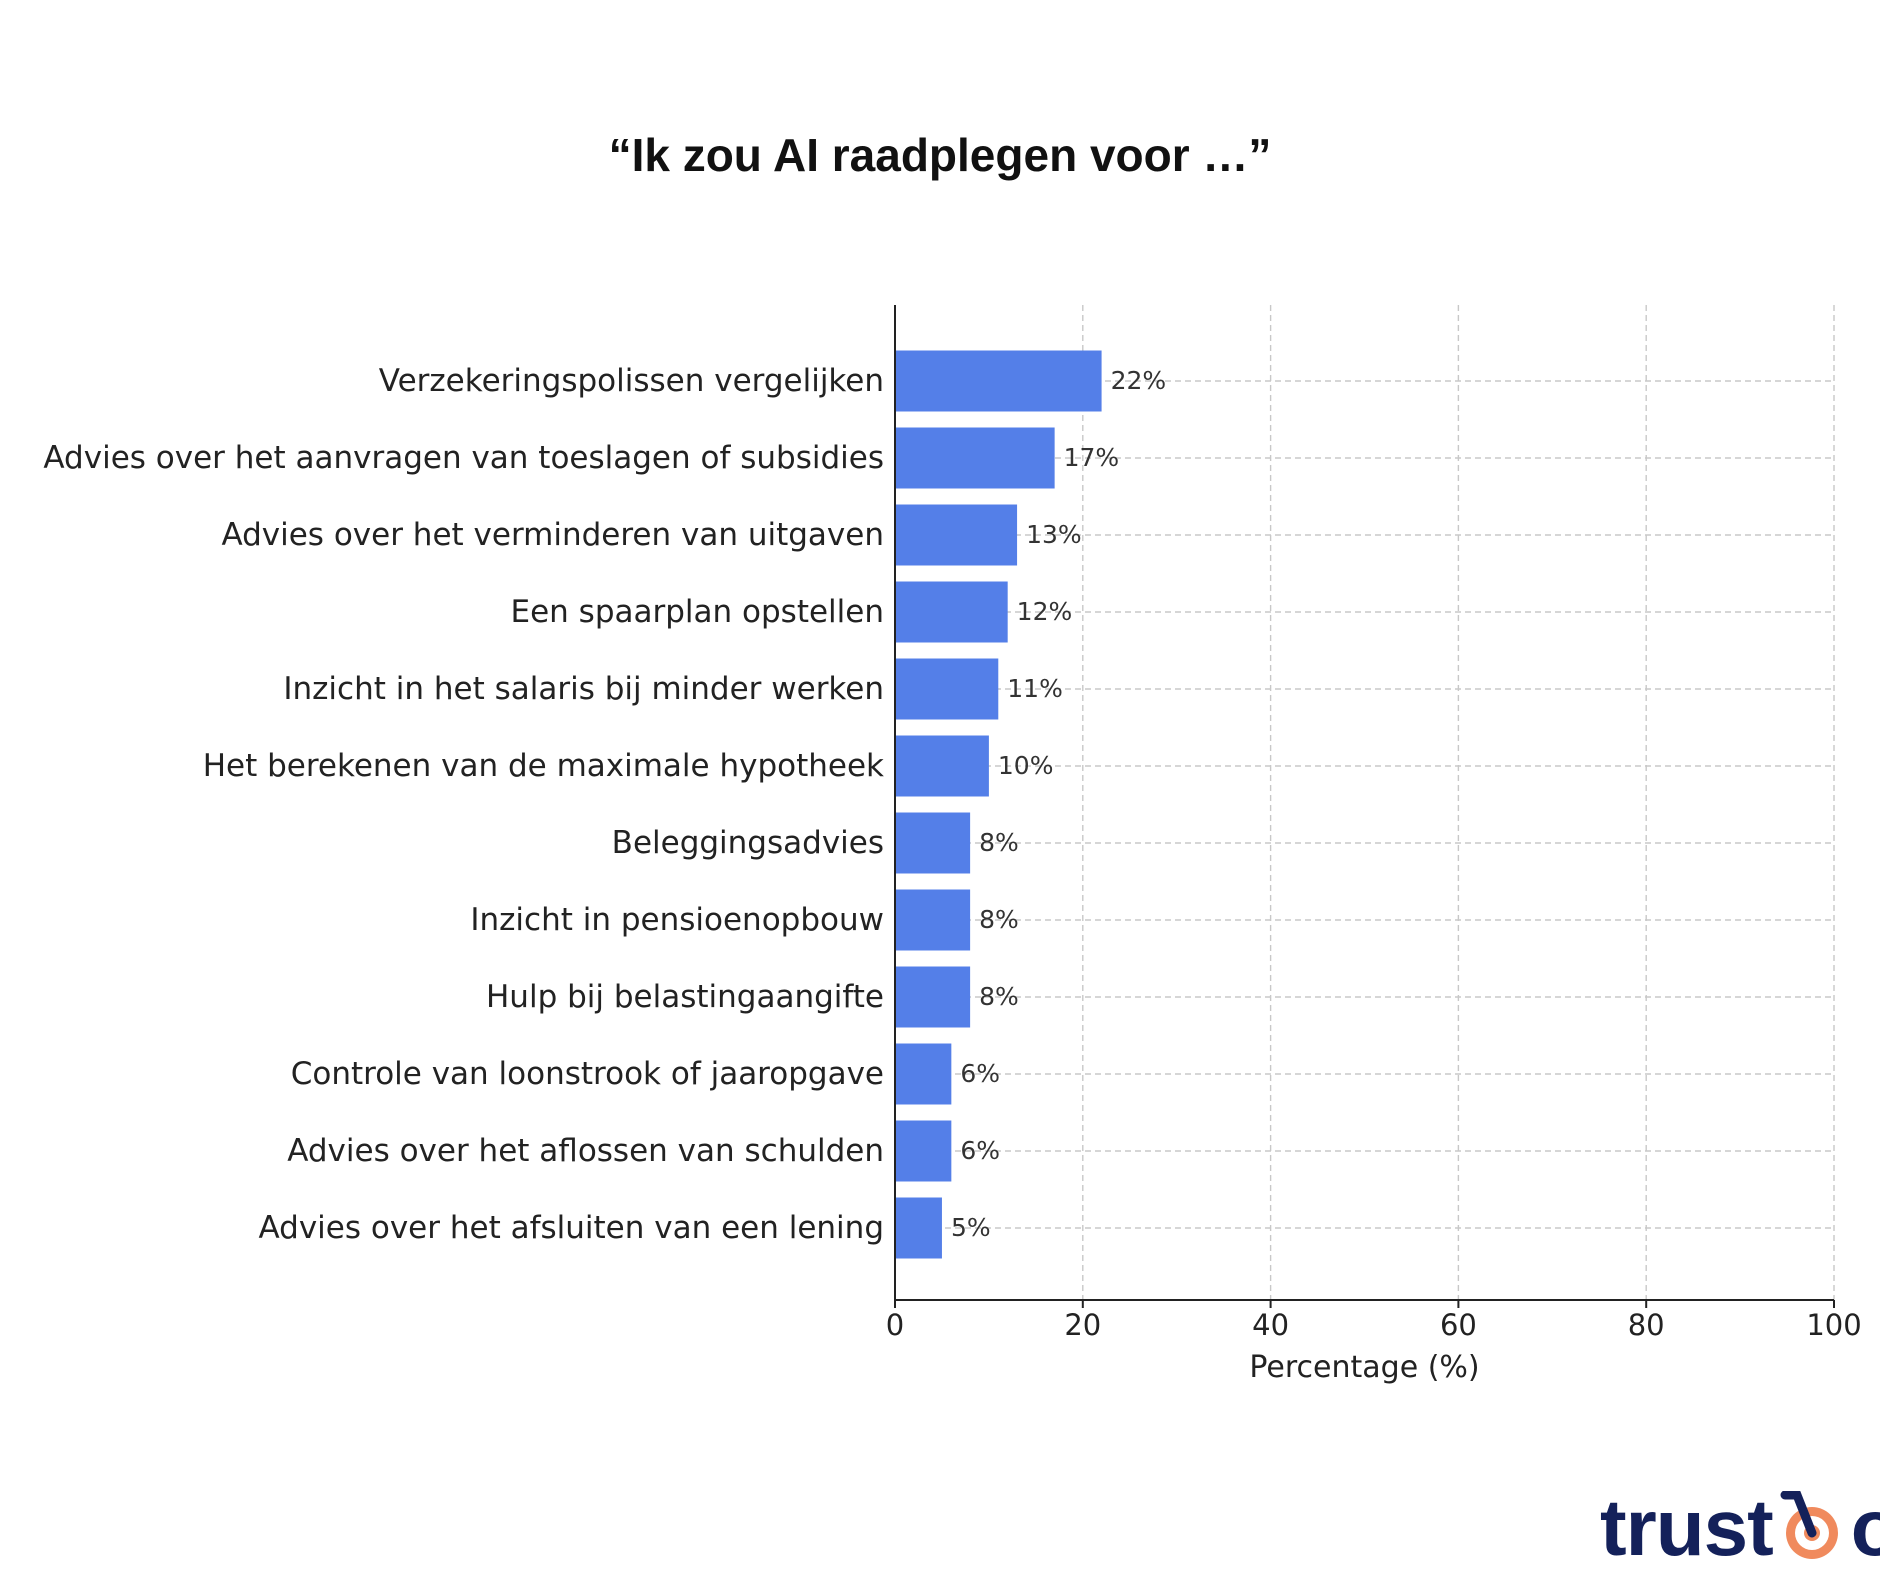 The height and width of the screenshot is (1576, 1880). What do you see at coordinates (571, 1228) in the screenshot?
I see `category-label: Advies over het afsluiten van een lening` at bounding box center [571, 1228].